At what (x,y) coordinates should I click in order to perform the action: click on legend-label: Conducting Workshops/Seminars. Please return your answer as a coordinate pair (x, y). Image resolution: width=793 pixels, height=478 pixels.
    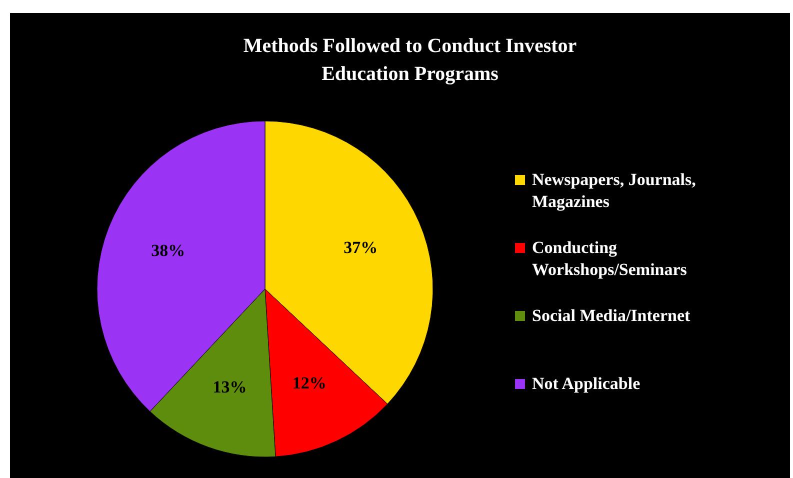
    Looking at the image, I should click on (610, 258).